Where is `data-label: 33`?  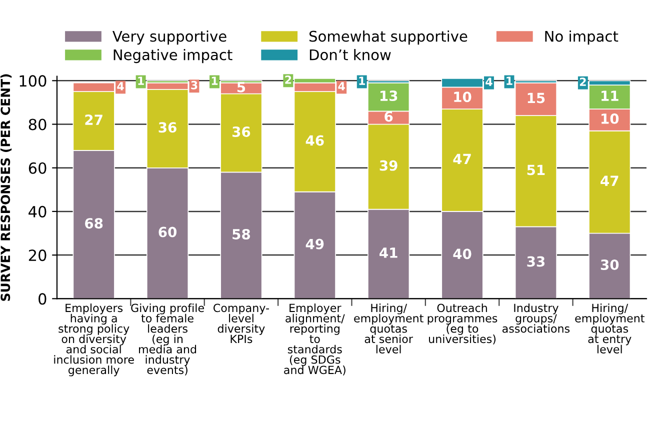 data-label: 33 is located at coordinates (536, 261).